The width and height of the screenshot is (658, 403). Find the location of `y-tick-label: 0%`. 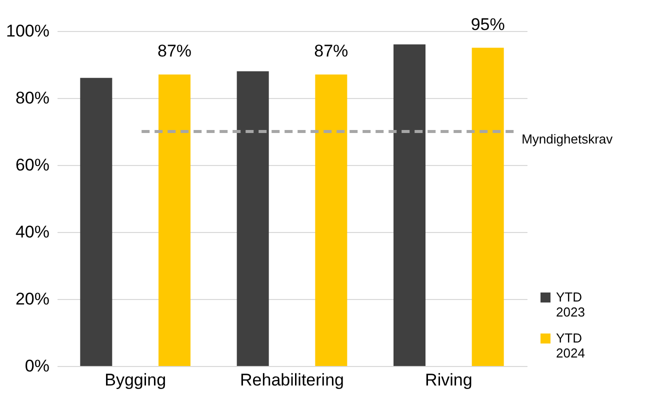

y-tick-label: 0% is located at coordinates (37, 366).